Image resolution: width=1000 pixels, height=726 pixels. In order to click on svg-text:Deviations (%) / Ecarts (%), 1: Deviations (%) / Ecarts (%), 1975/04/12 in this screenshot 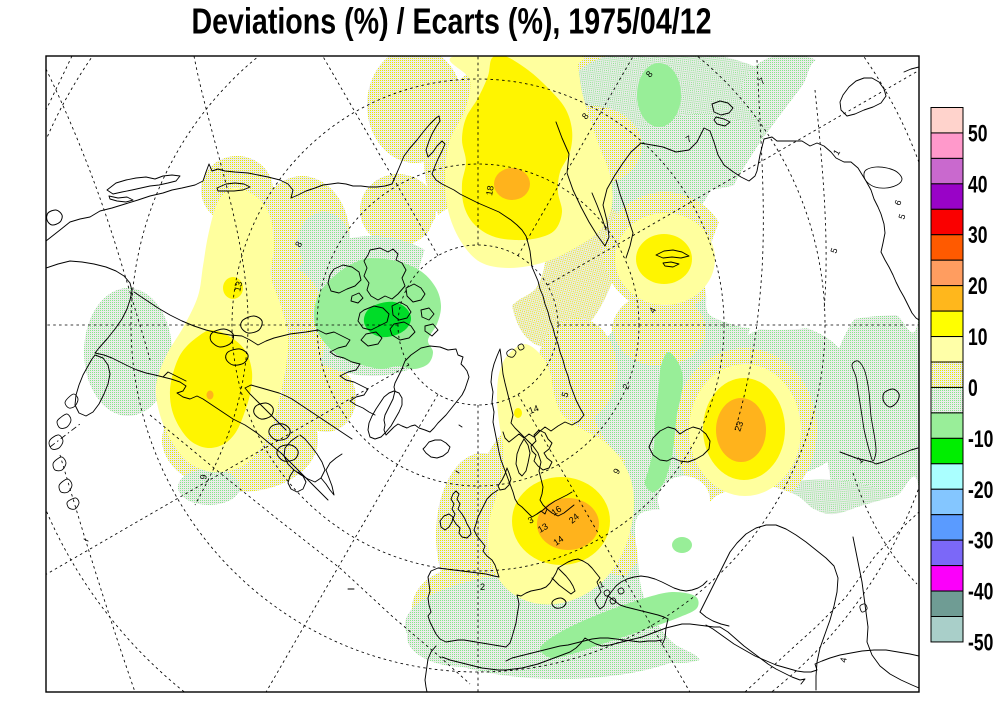, I will do `click(451, 21)`.